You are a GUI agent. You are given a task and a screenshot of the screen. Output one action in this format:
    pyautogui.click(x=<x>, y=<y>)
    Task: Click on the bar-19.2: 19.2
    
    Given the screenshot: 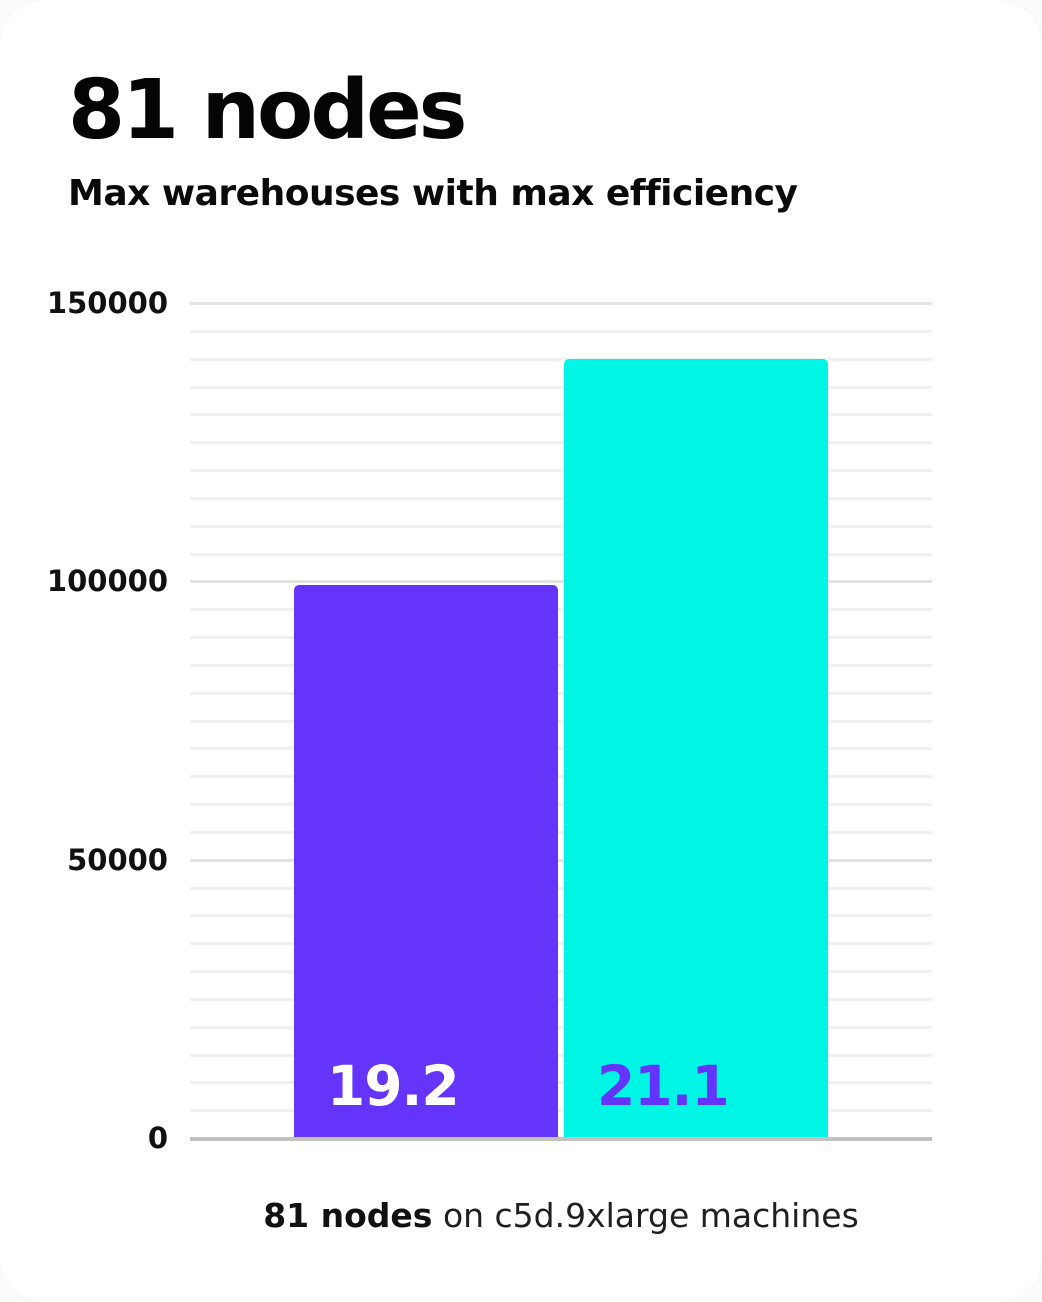 What is the action you would take?
    pyautogui.click(x=426, y=861)
    